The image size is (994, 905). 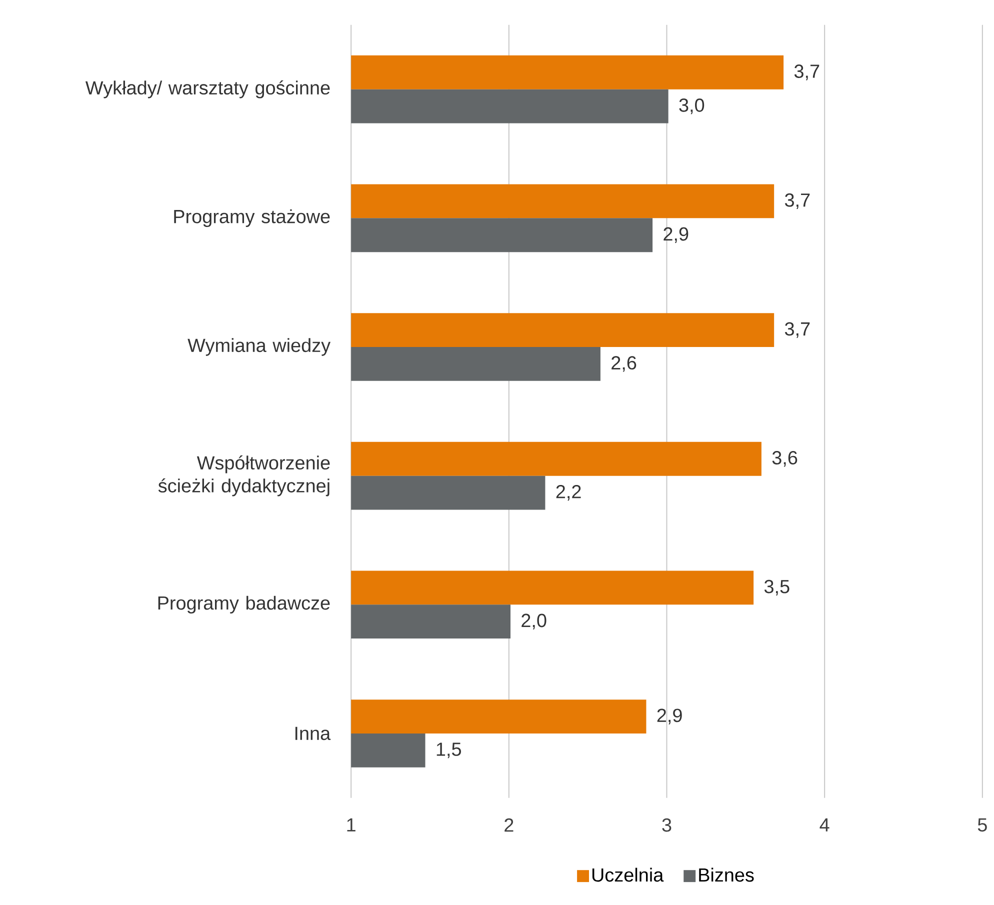 I want to click on data-label: 3,5, so click(x=777, y=588).